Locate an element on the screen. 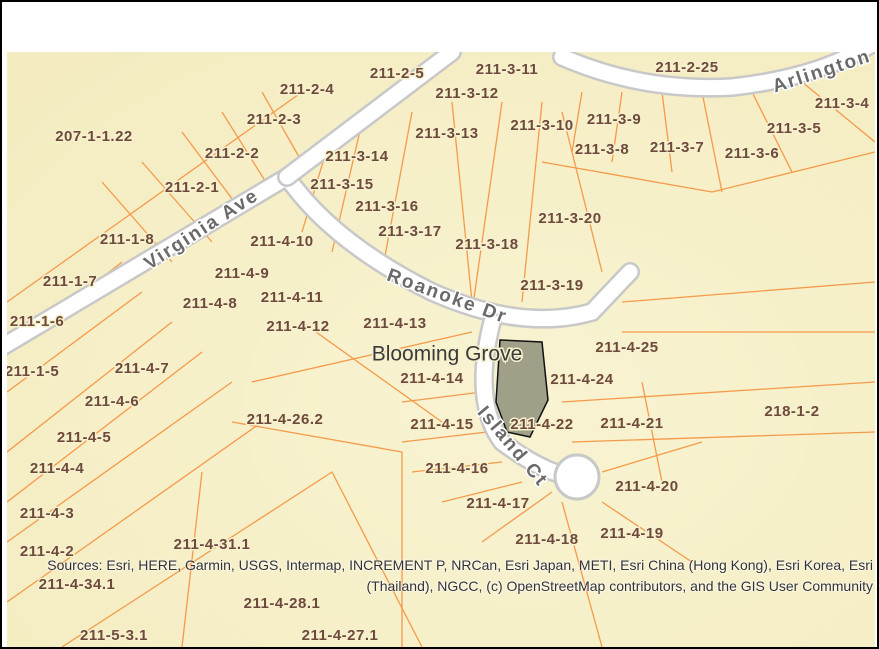 This screenshot has width=879, height=649. parcel-label: 211-1-8 is located at coordinates (127, 239).